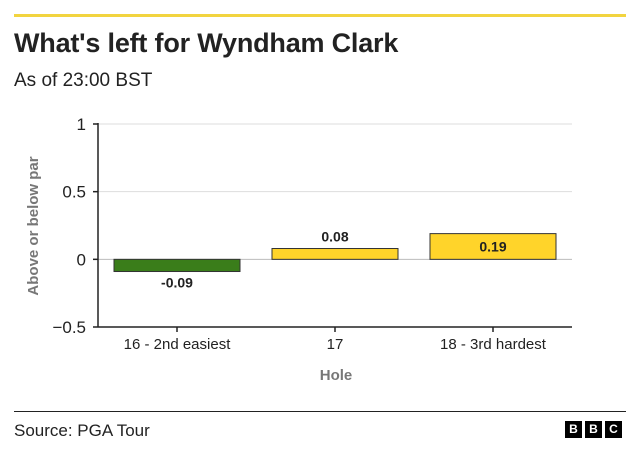  What do you see at coordinates (320, 15) in the screenshot?
I see `top-accent-rule` at bounding box center [320, 15].